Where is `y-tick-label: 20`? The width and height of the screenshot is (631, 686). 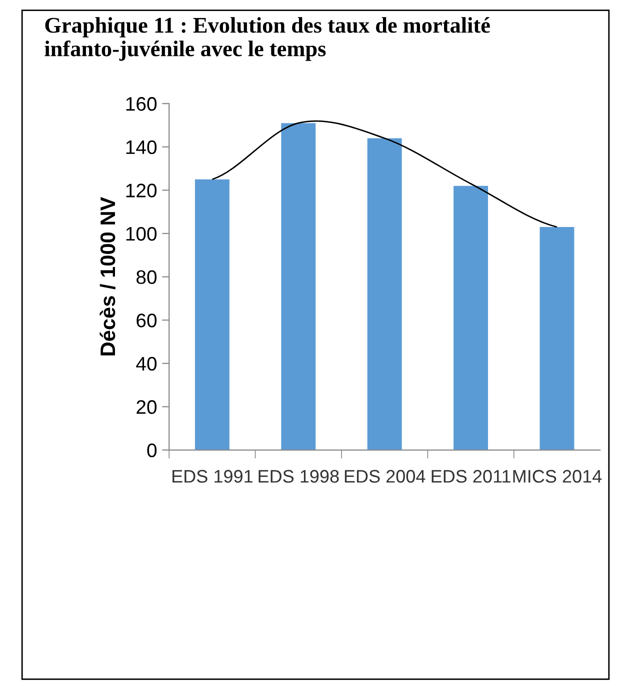
y-tick-label: 20 is located at coordinates (146, 407).